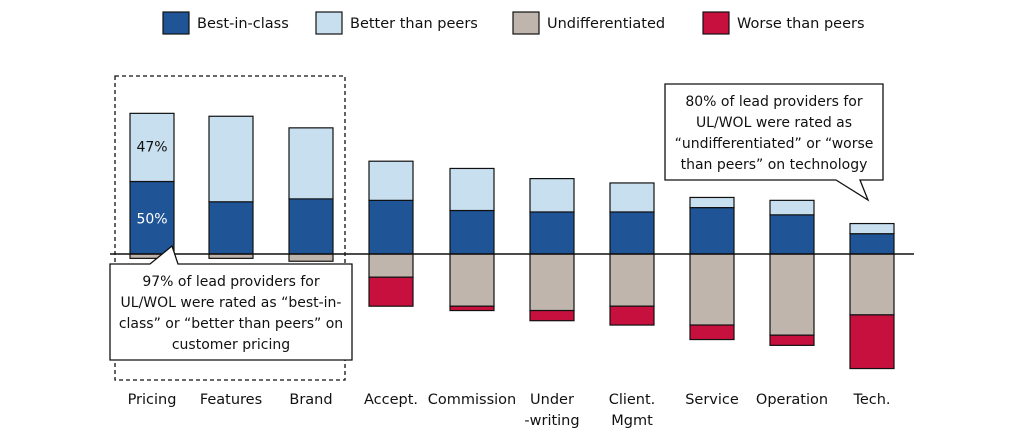 This screenshot has height=440, width=1024. Describe the element at coordinates (774, 102) in the screenshot. I see `callout-2-line-1: 80% of lead providers for` at that location.